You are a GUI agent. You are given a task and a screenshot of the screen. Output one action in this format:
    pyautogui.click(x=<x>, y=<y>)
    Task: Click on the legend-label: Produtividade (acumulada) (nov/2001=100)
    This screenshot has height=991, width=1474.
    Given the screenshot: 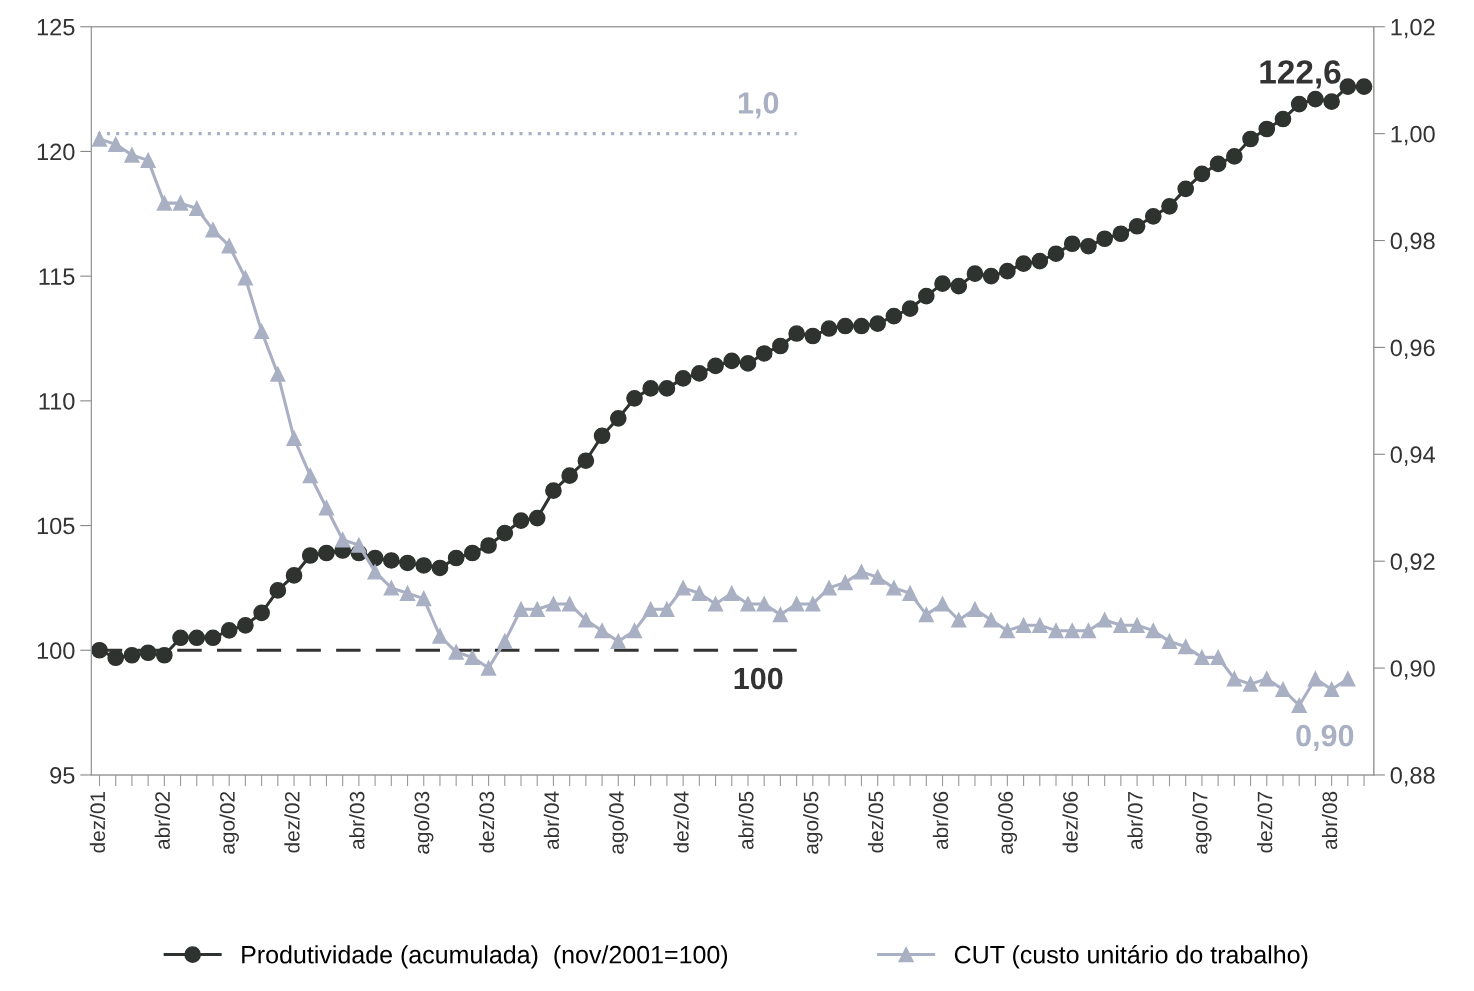 What is the action you would take?
    pyautogui.click(x=485, y=957)
    